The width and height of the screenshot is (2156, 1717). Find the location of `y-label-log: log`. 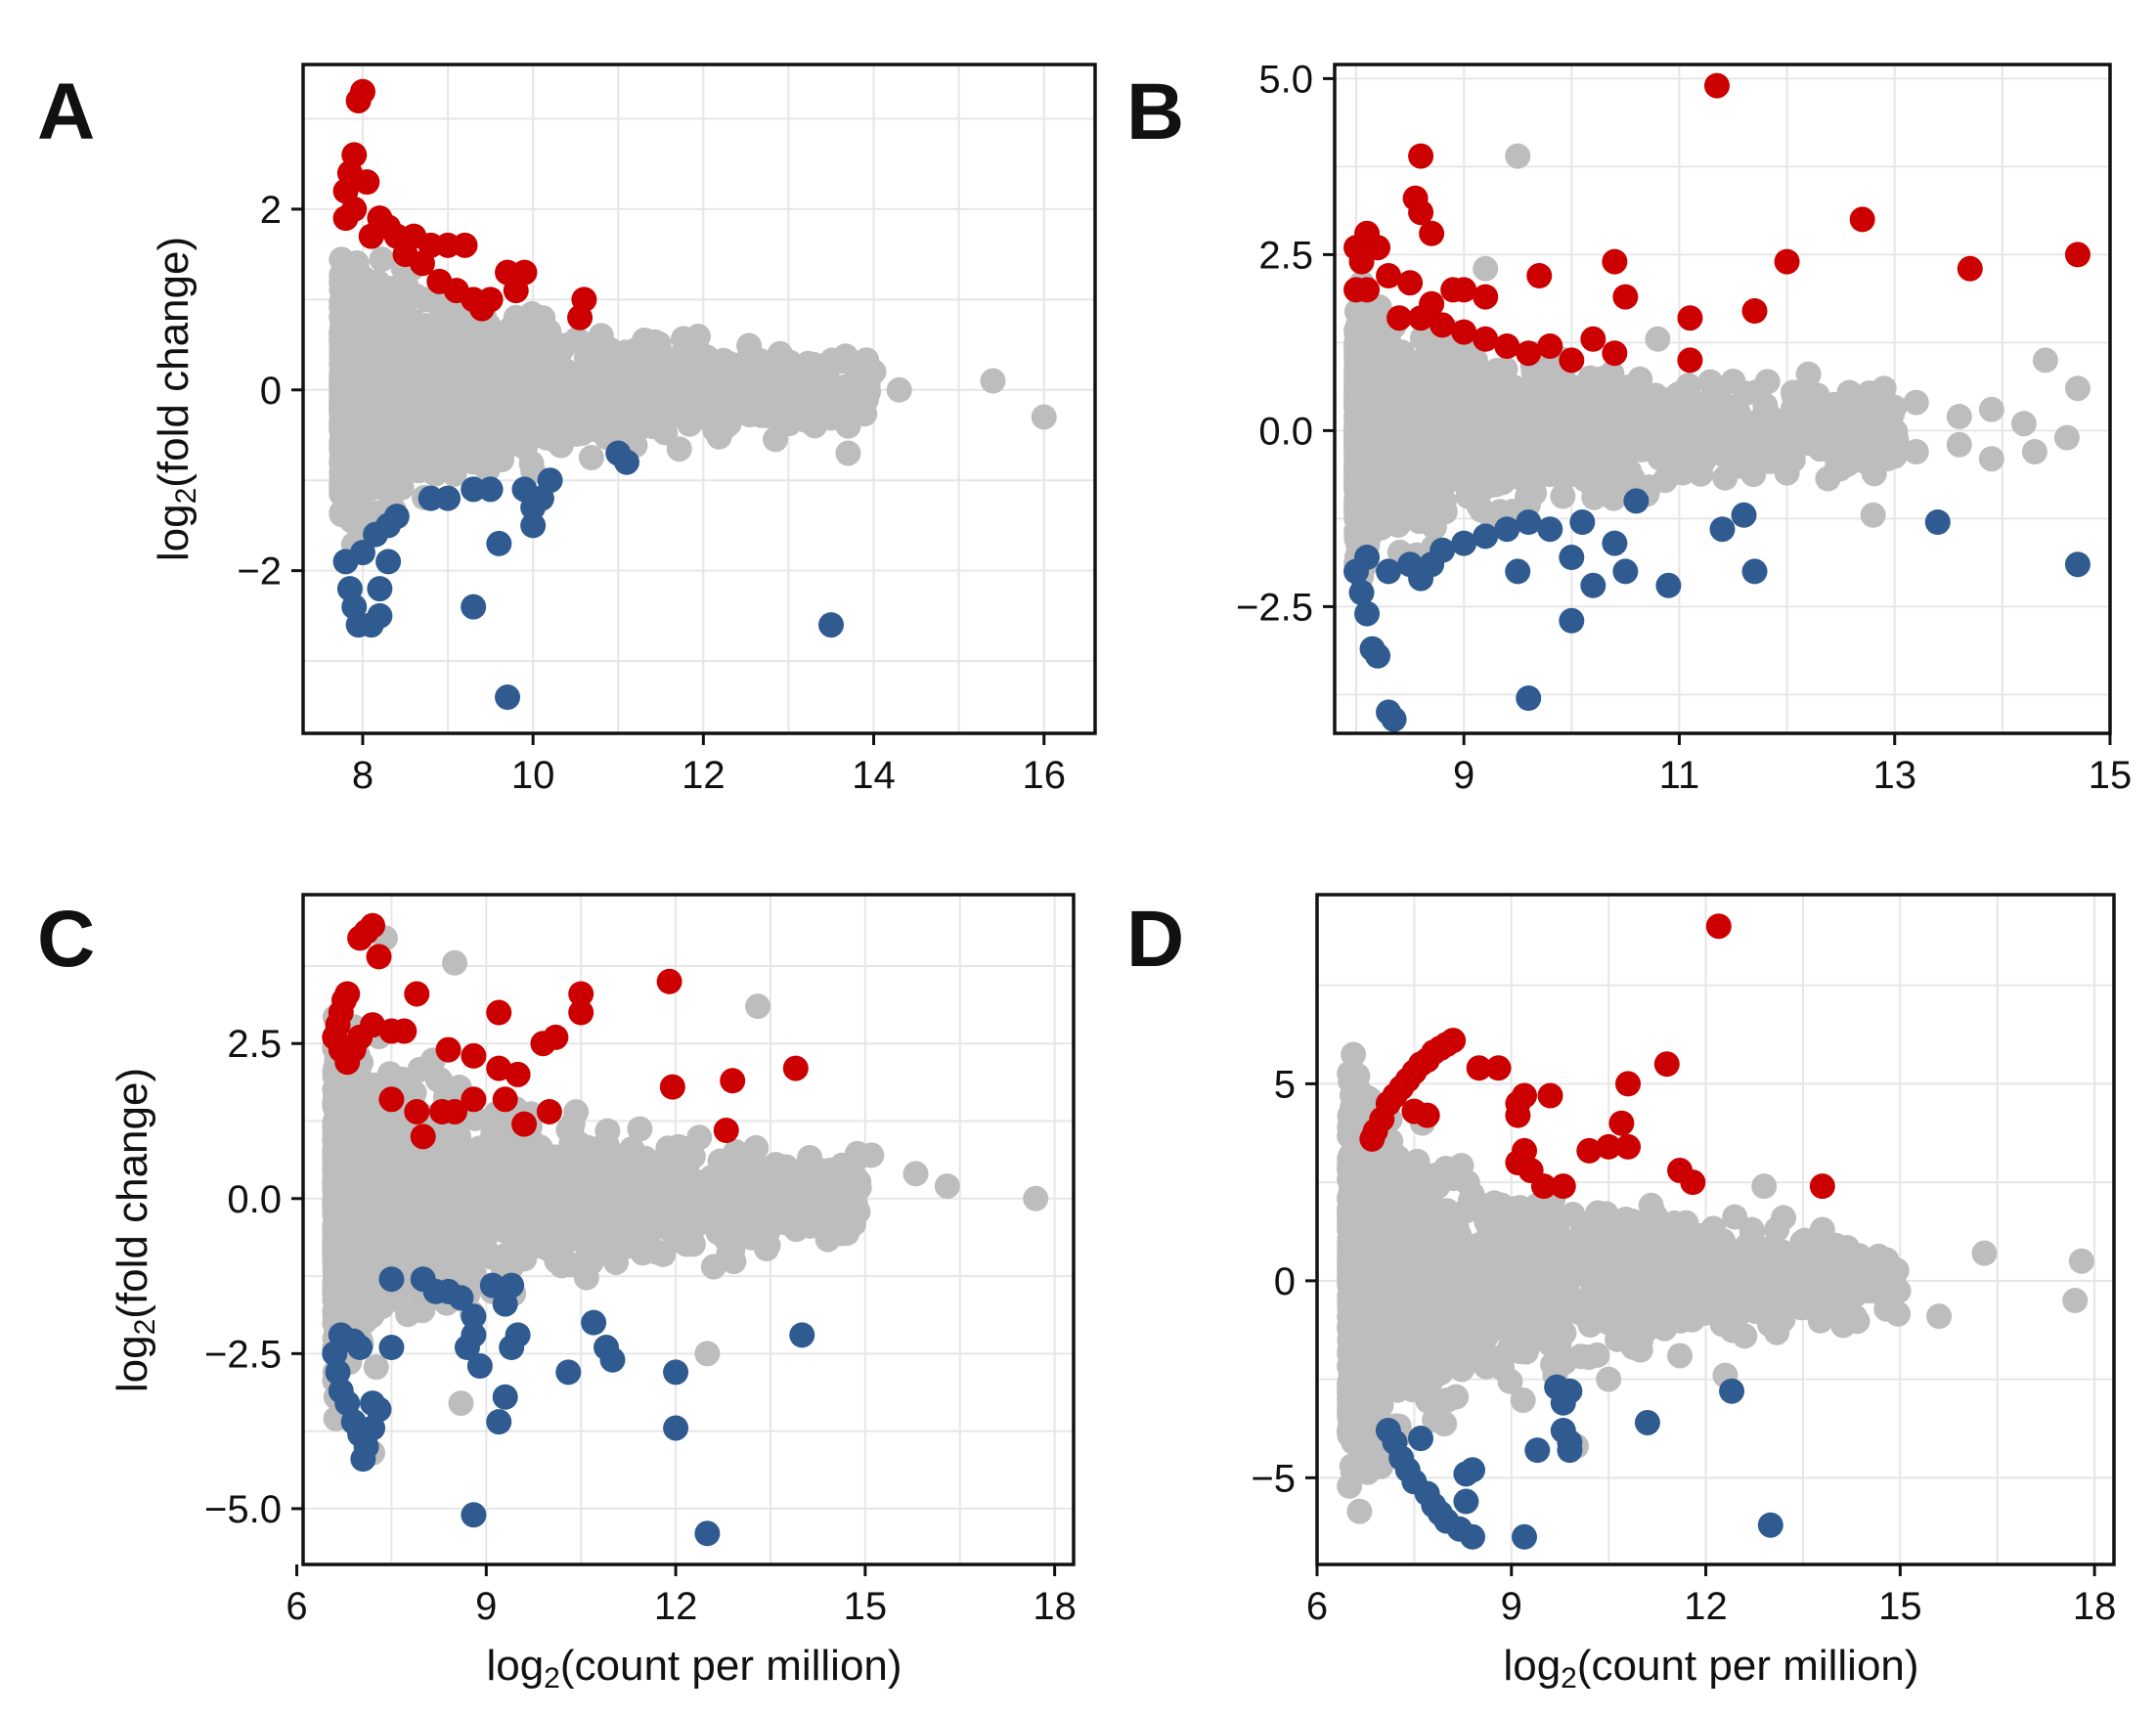

y-label-log: log is located at coordinates (132, 1363).